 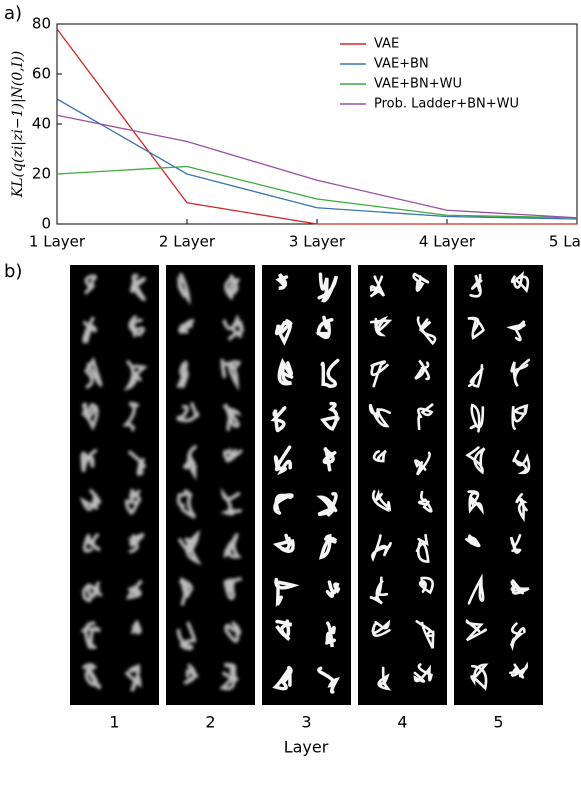 What do you see at coordinates (401, 64) in the screenshot?
I see `legend-label: VAE+BN` at bounding box center [401, 64].